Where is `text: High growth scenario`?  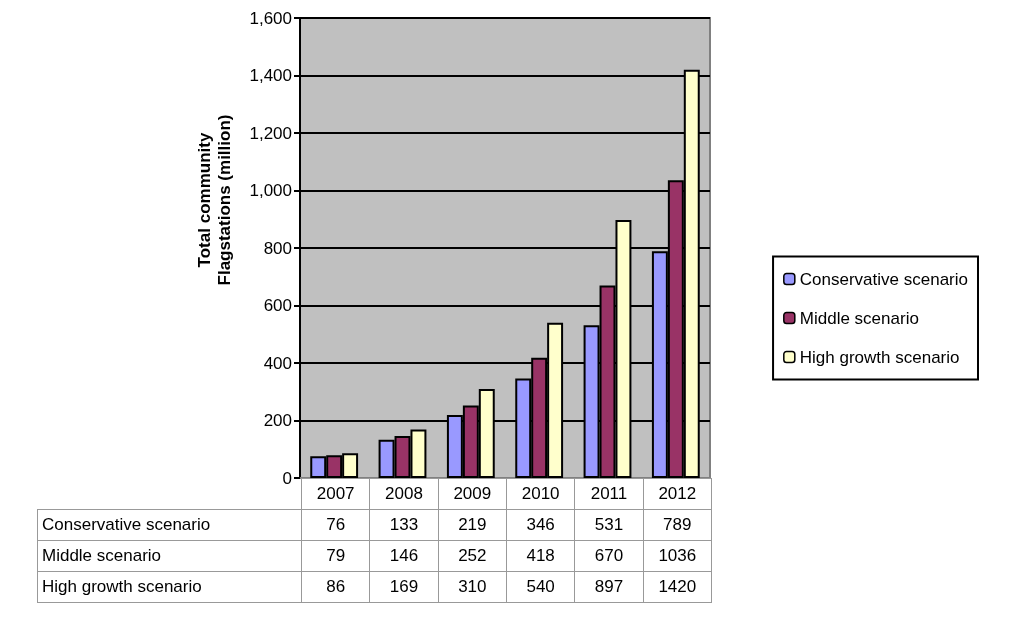 text: High growth scenario is located at coordinates (122, 586).